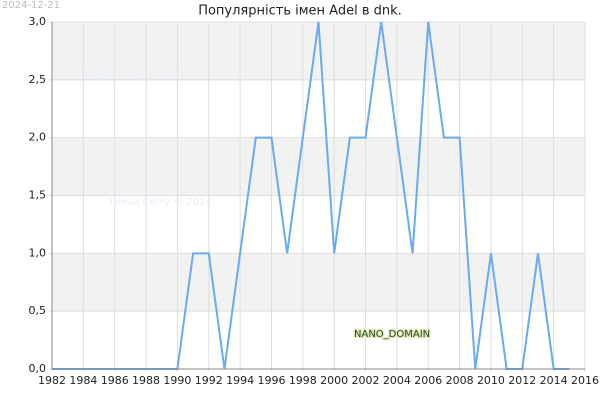 The image size is (600, 404). Describe the element at coordinates (31, 5) in the screenshot. I see `date: 2024-12-21` at that location.